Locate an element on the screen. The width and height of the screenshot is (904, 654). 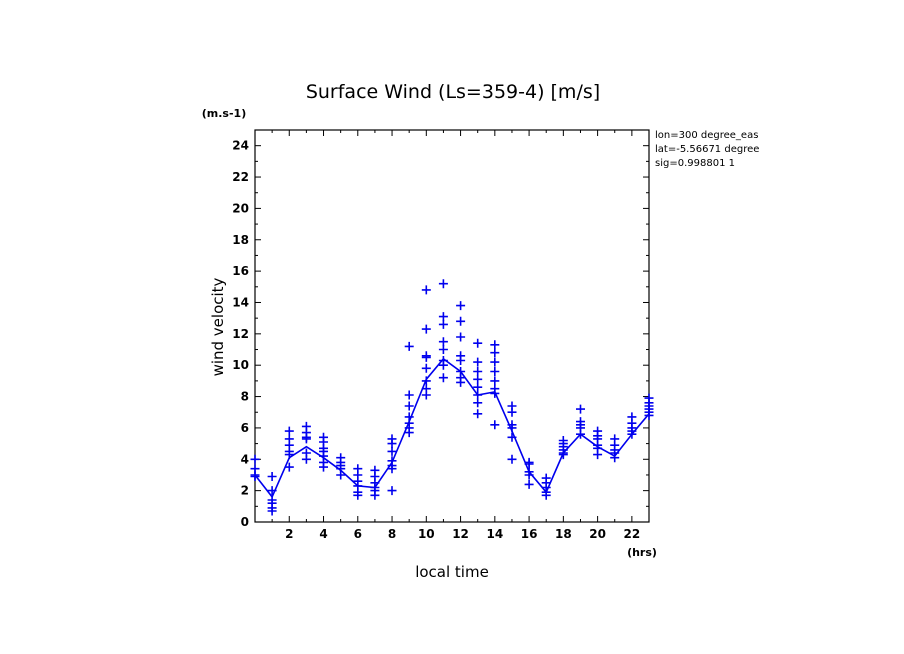
x-tick-label: 4 is located at coordinates (323, 534).